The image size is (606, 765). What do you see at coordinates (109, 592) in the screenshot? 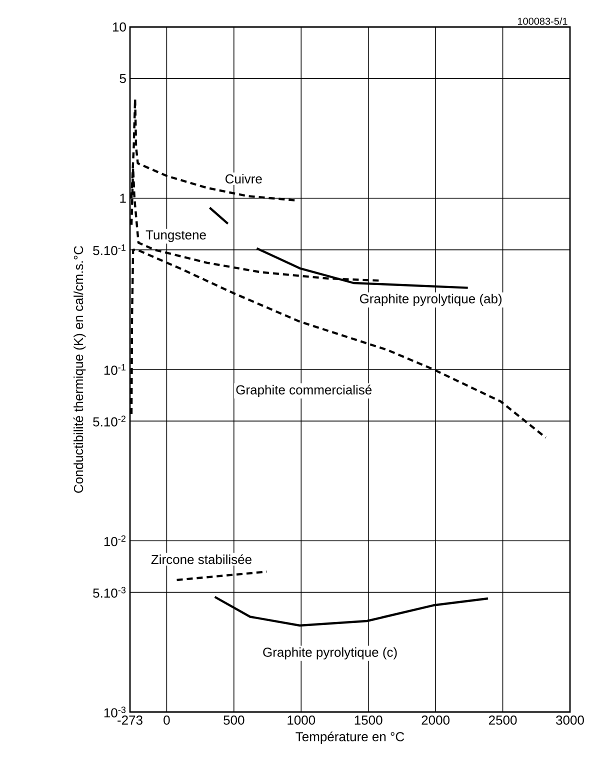
I see `y-tick-label: 5.10$^{-3}$` at bounding box center [109, 592].